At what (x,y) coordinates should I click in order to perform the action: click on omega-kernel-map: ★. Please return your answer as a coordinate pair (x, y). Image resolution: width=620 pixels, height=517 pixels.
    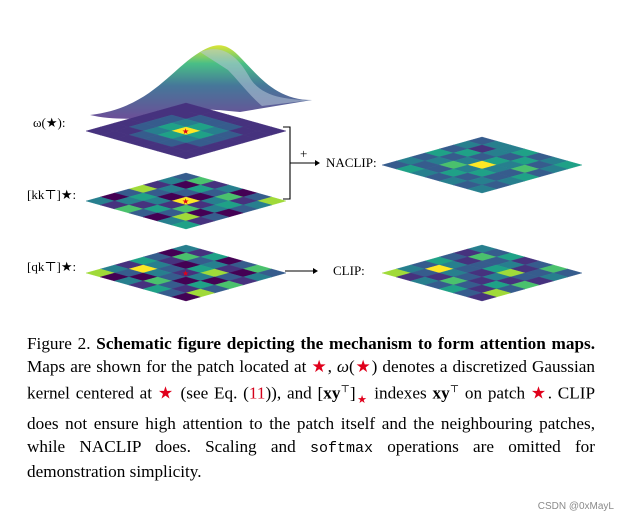
    Looking at the image, I should click on (186, 131).